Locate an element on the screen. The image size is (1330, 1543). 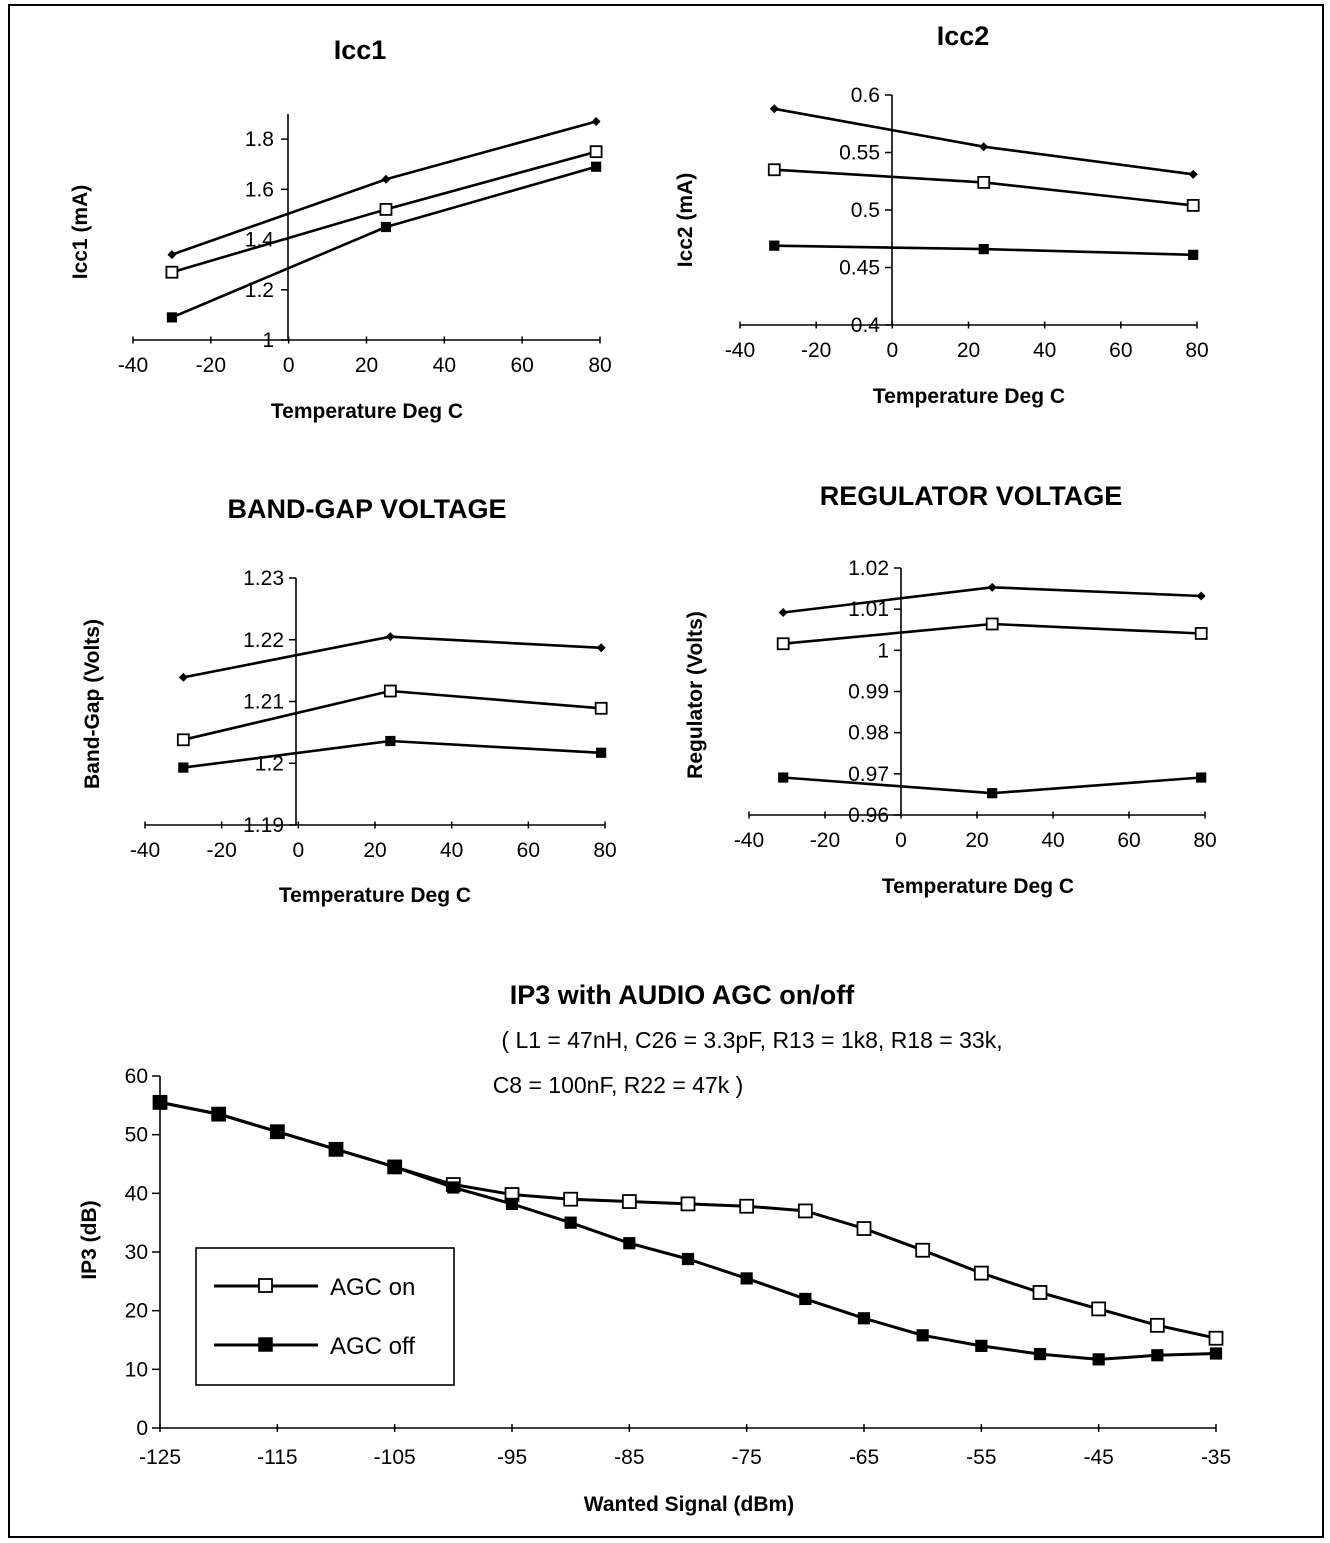
y-tick-label: 50 is located at coordinates (136, 1135).